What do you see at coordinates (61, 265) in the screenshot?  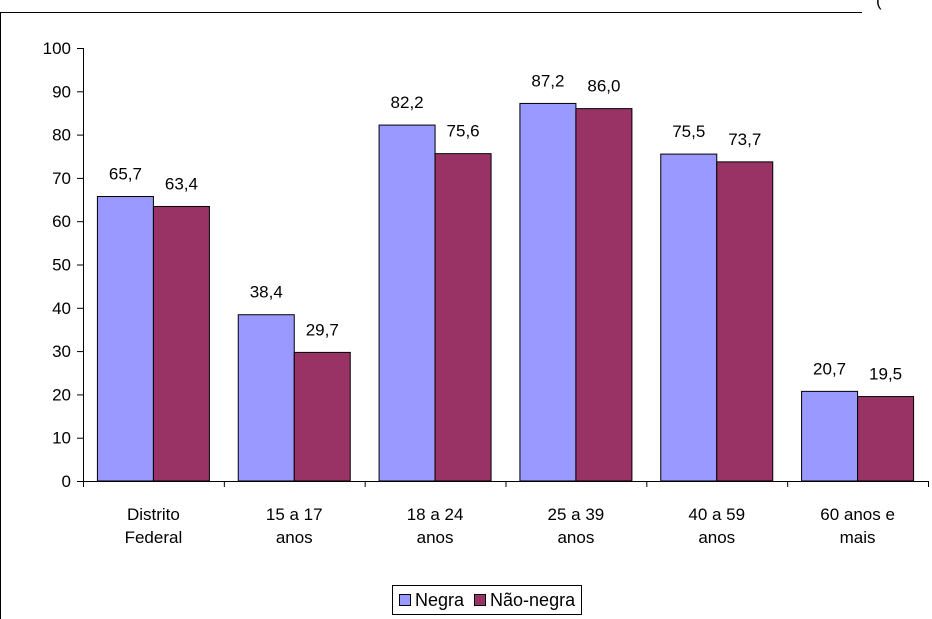 I see `y-tick-label-5: 50` at bounding box center [61, 265].